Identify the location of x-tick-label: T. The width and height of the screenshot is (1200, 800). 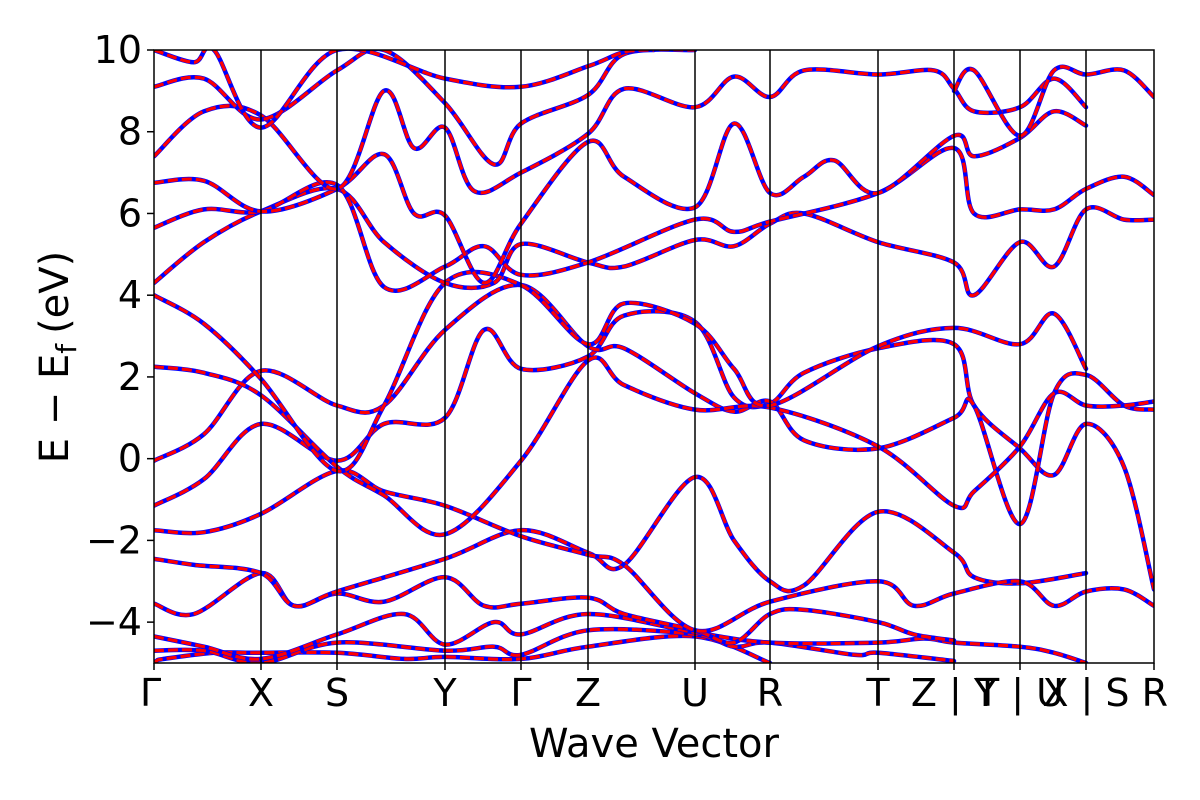
(877, 693).